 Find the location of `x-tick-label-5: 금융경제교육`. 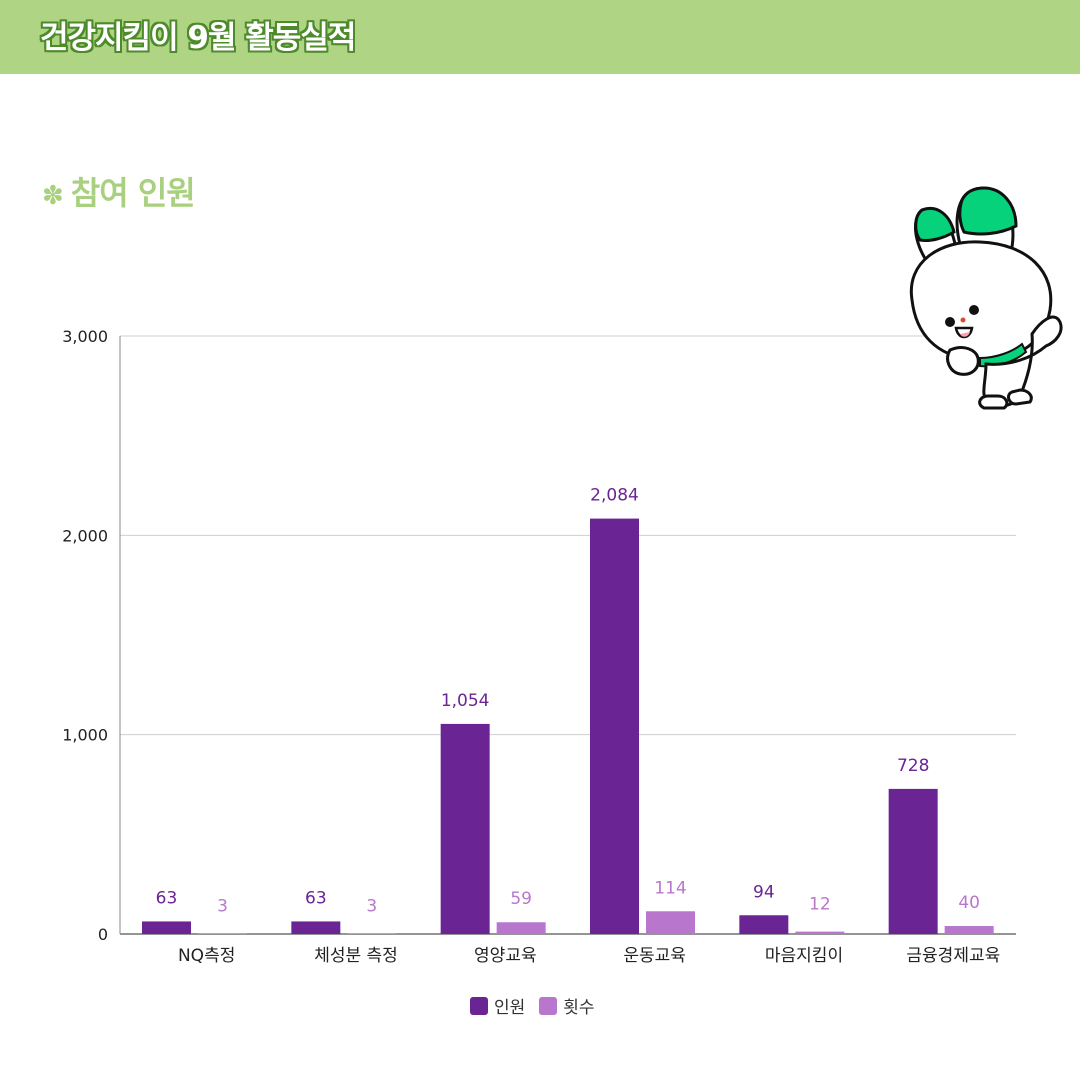

x-tick-label-5: 금융경제교육 is located at coordinates (953, 956).